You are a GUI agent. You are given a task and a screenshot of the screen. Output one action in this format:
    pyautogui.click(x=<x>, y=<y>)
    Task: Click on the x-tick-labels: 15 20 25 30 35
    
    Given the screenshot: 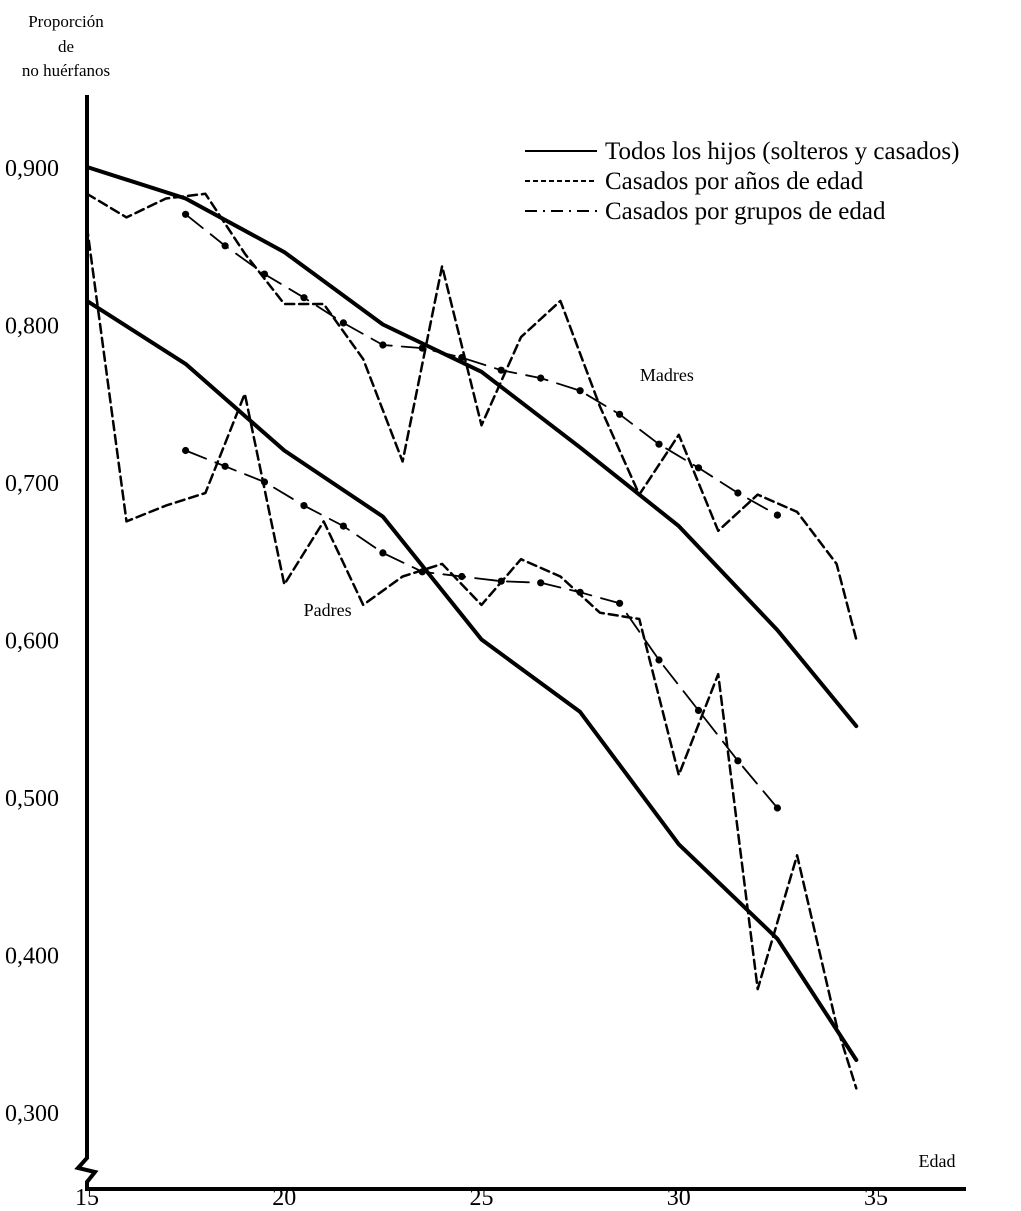 What is the action you would take?
    pyautogui.click(x=481, y=1198)
    